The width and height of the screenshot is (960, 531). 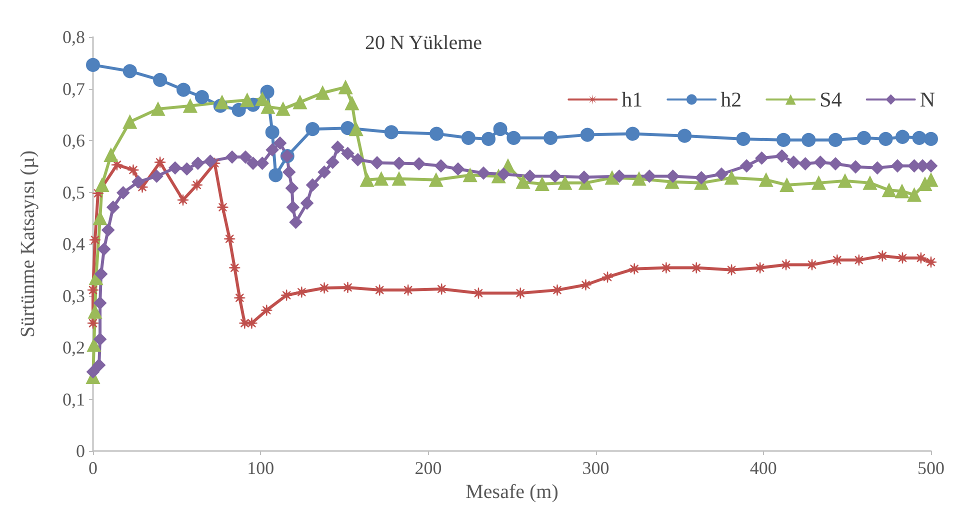 I want to click on x-tick-label: 400, so click(x=763, y=468).